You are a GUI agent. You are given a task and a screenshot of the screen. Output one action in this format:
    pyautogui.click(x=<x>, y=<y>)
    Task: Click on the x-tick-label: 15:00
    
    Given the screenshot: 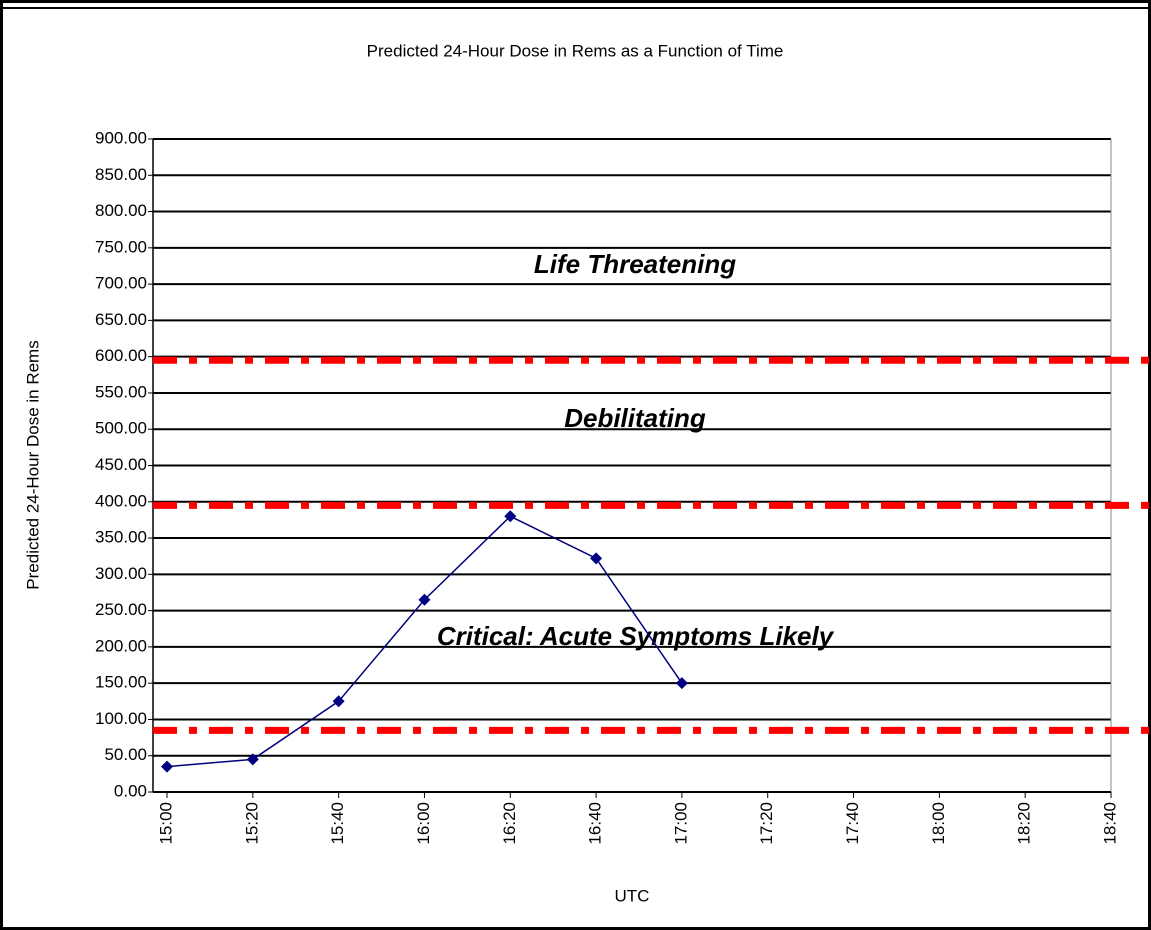 What is the action you would take?
    pyautogui.click(x=165, y=823)
    